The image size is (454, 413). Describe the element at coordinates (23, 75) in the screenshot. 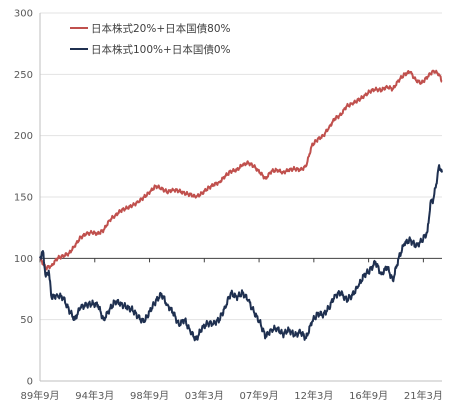

I see `y-tick-label: 250` at that location.